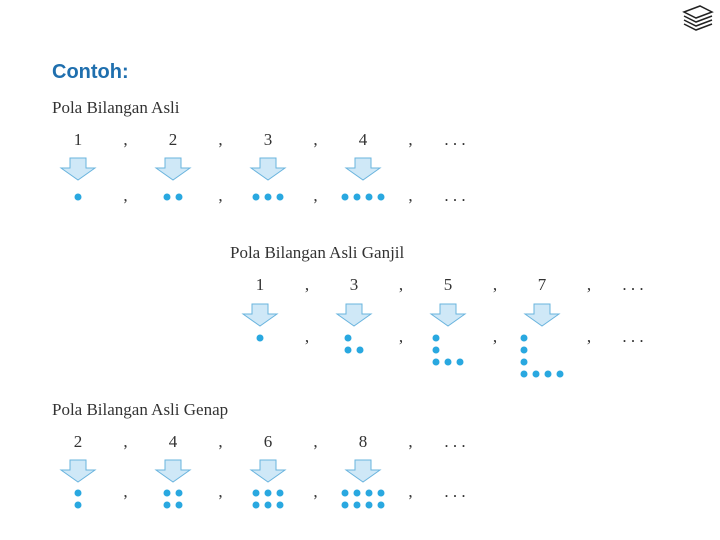  What do you see at coordinates (363, 441) in the screenshot?
I see `number: 8` at bounding box center [363, 441].